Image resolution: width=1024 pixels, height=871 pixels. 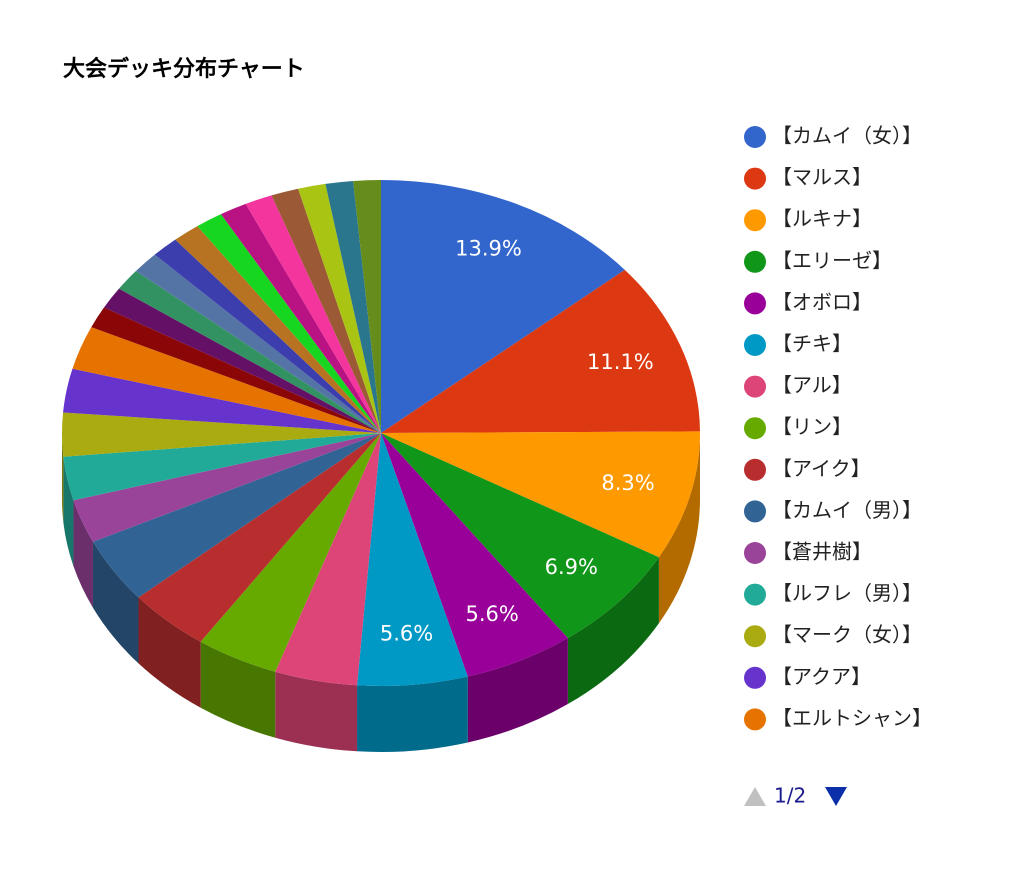 What do you see at coordinates (832, 260) in the screenshot?
I see `legend-label: 【エリーゼ】` at bounding box center [832, 260].